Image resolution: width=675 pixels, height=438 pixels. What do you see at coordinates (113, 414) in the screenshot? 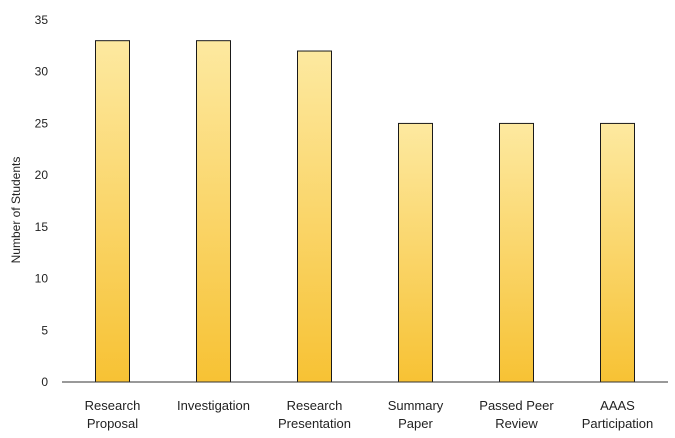
I see `x-tick-label: Research Proposal` at bounding box center [113, 414].